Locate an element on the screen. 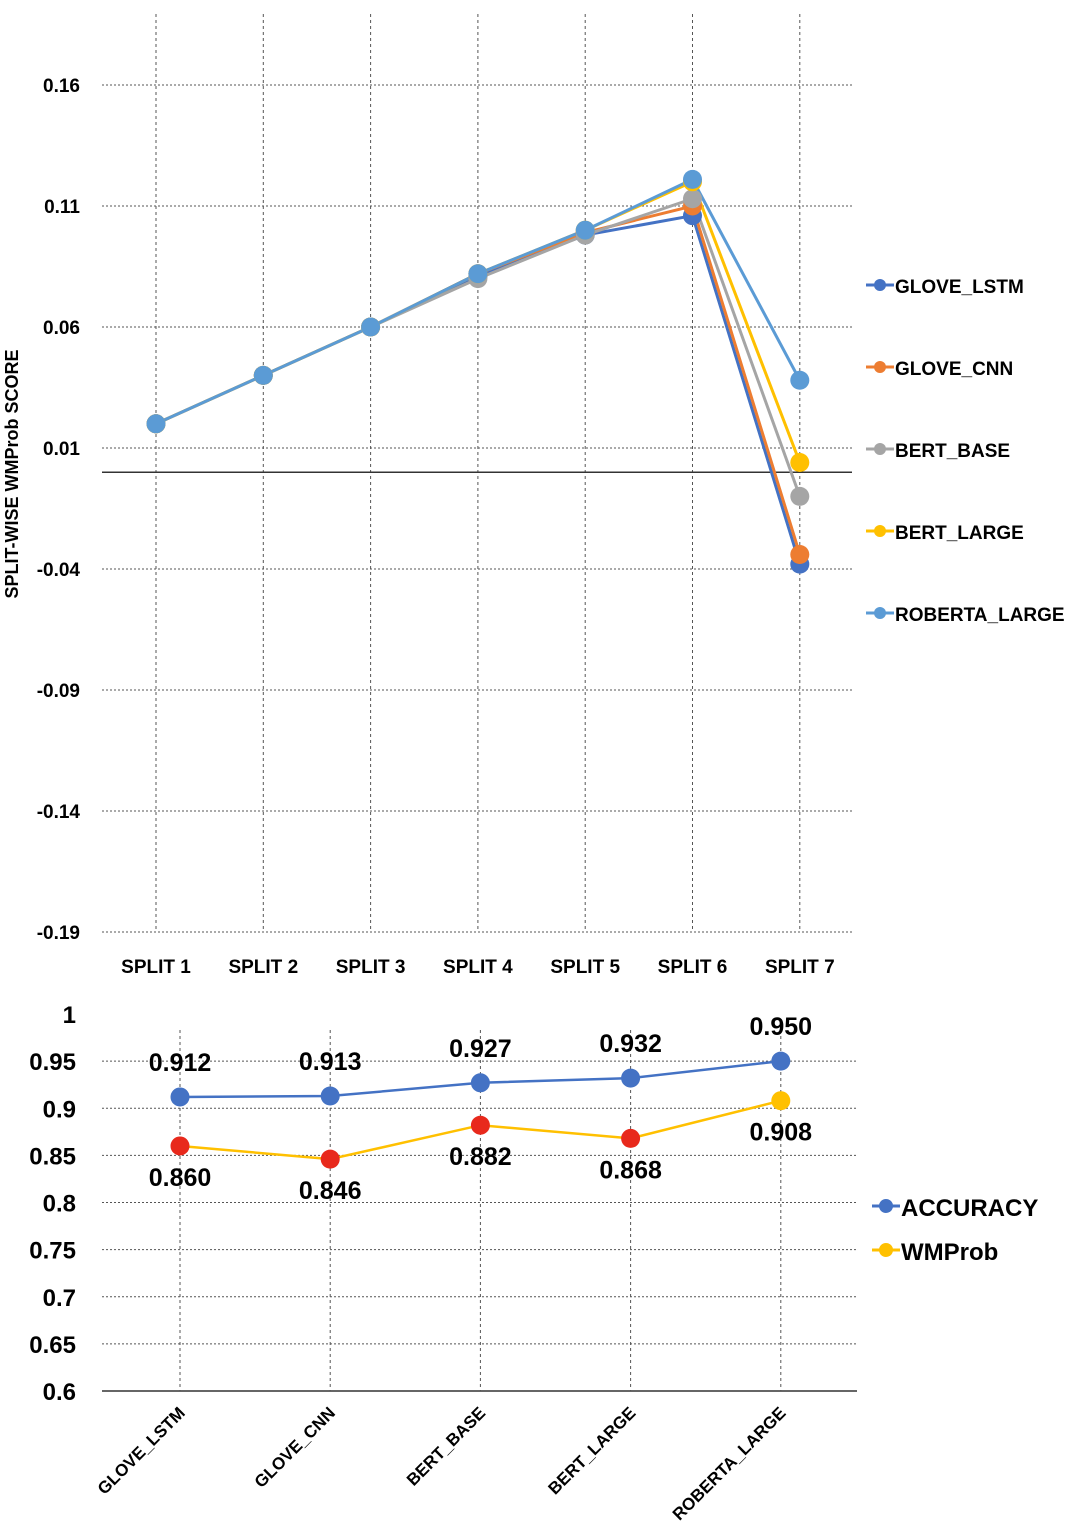 This screenshot has height=1540, width=1074. x-tick-label: BERT_LARGE is located at coordinates (592, 1450).